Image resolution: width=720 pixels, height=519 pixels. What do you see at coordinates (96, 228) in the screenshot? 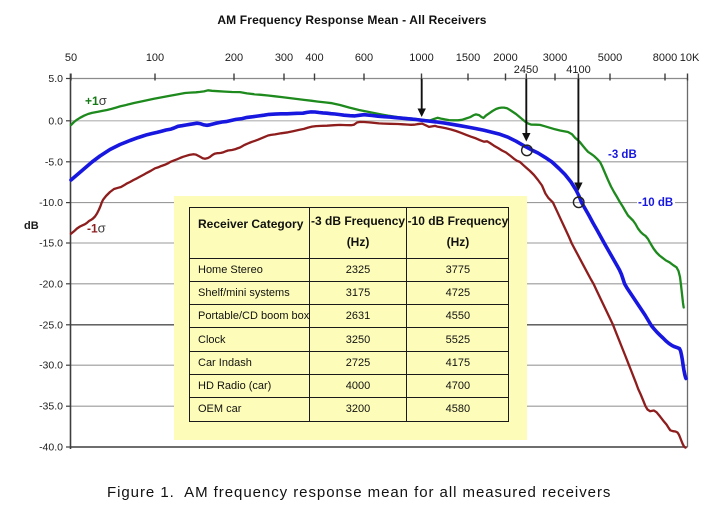
I see `svg-text: -1σ` at bounding box center [96, 228].